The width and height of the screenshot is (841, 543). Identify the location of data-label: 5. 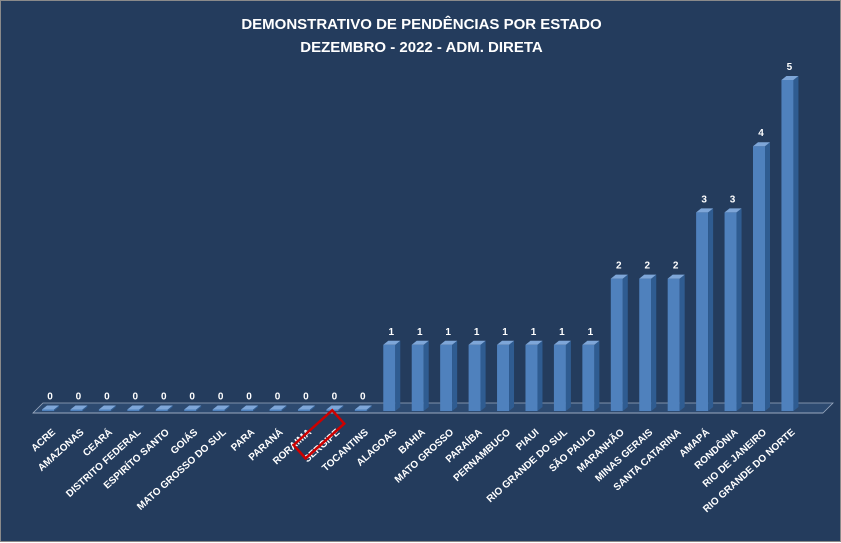
(790, 67).